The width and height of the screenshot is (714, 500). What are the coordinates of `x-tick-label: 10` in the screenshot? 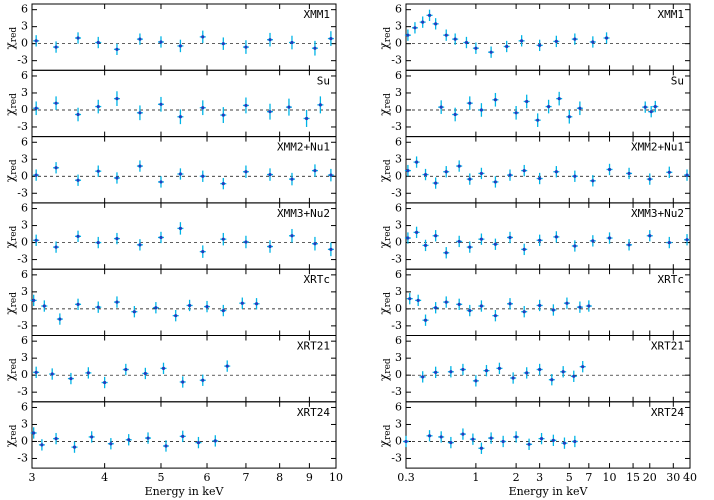 It's located at (336, 477).